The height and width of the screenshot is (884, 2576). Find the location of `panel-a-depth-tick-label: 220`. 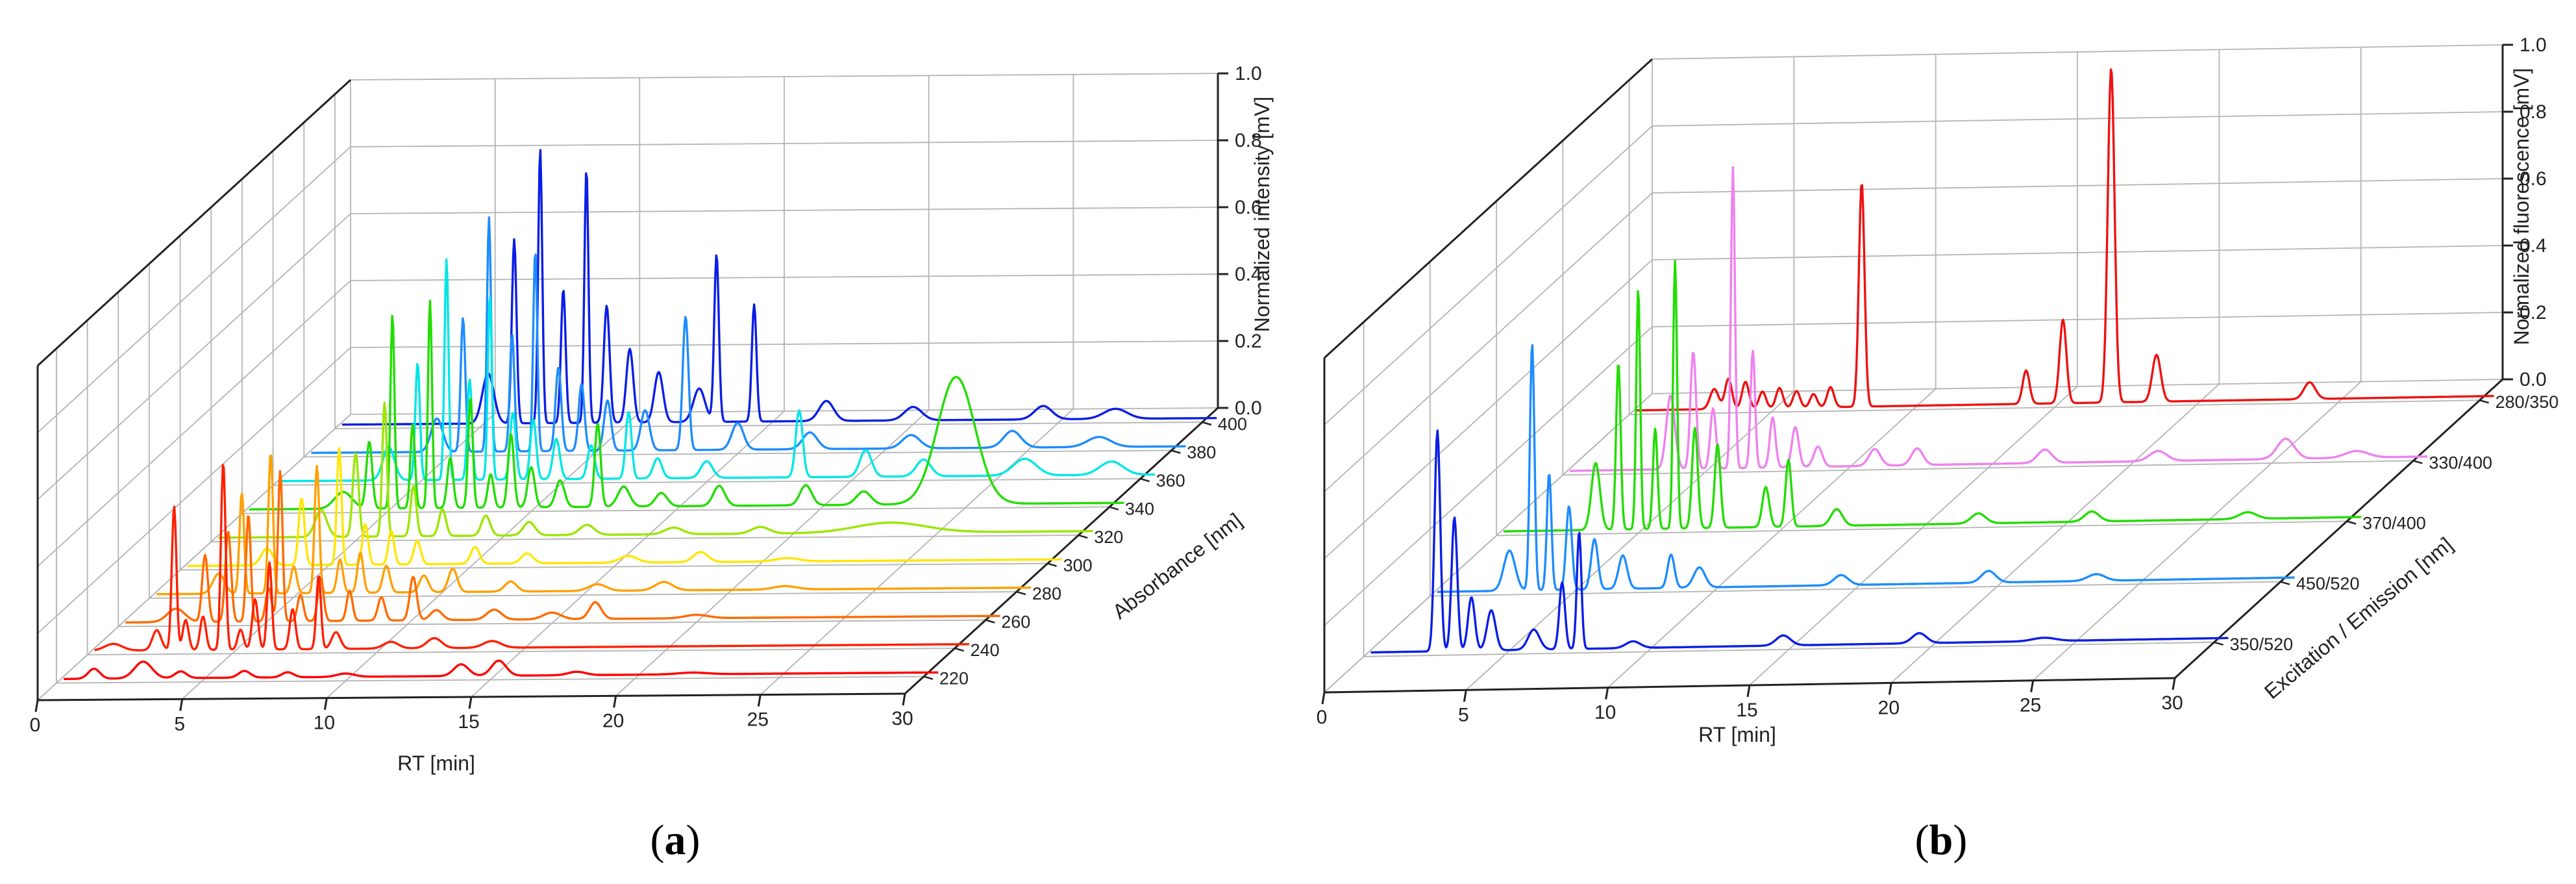

panel-a-depth-tick-label: 220 is located at coordinates (954, 678).